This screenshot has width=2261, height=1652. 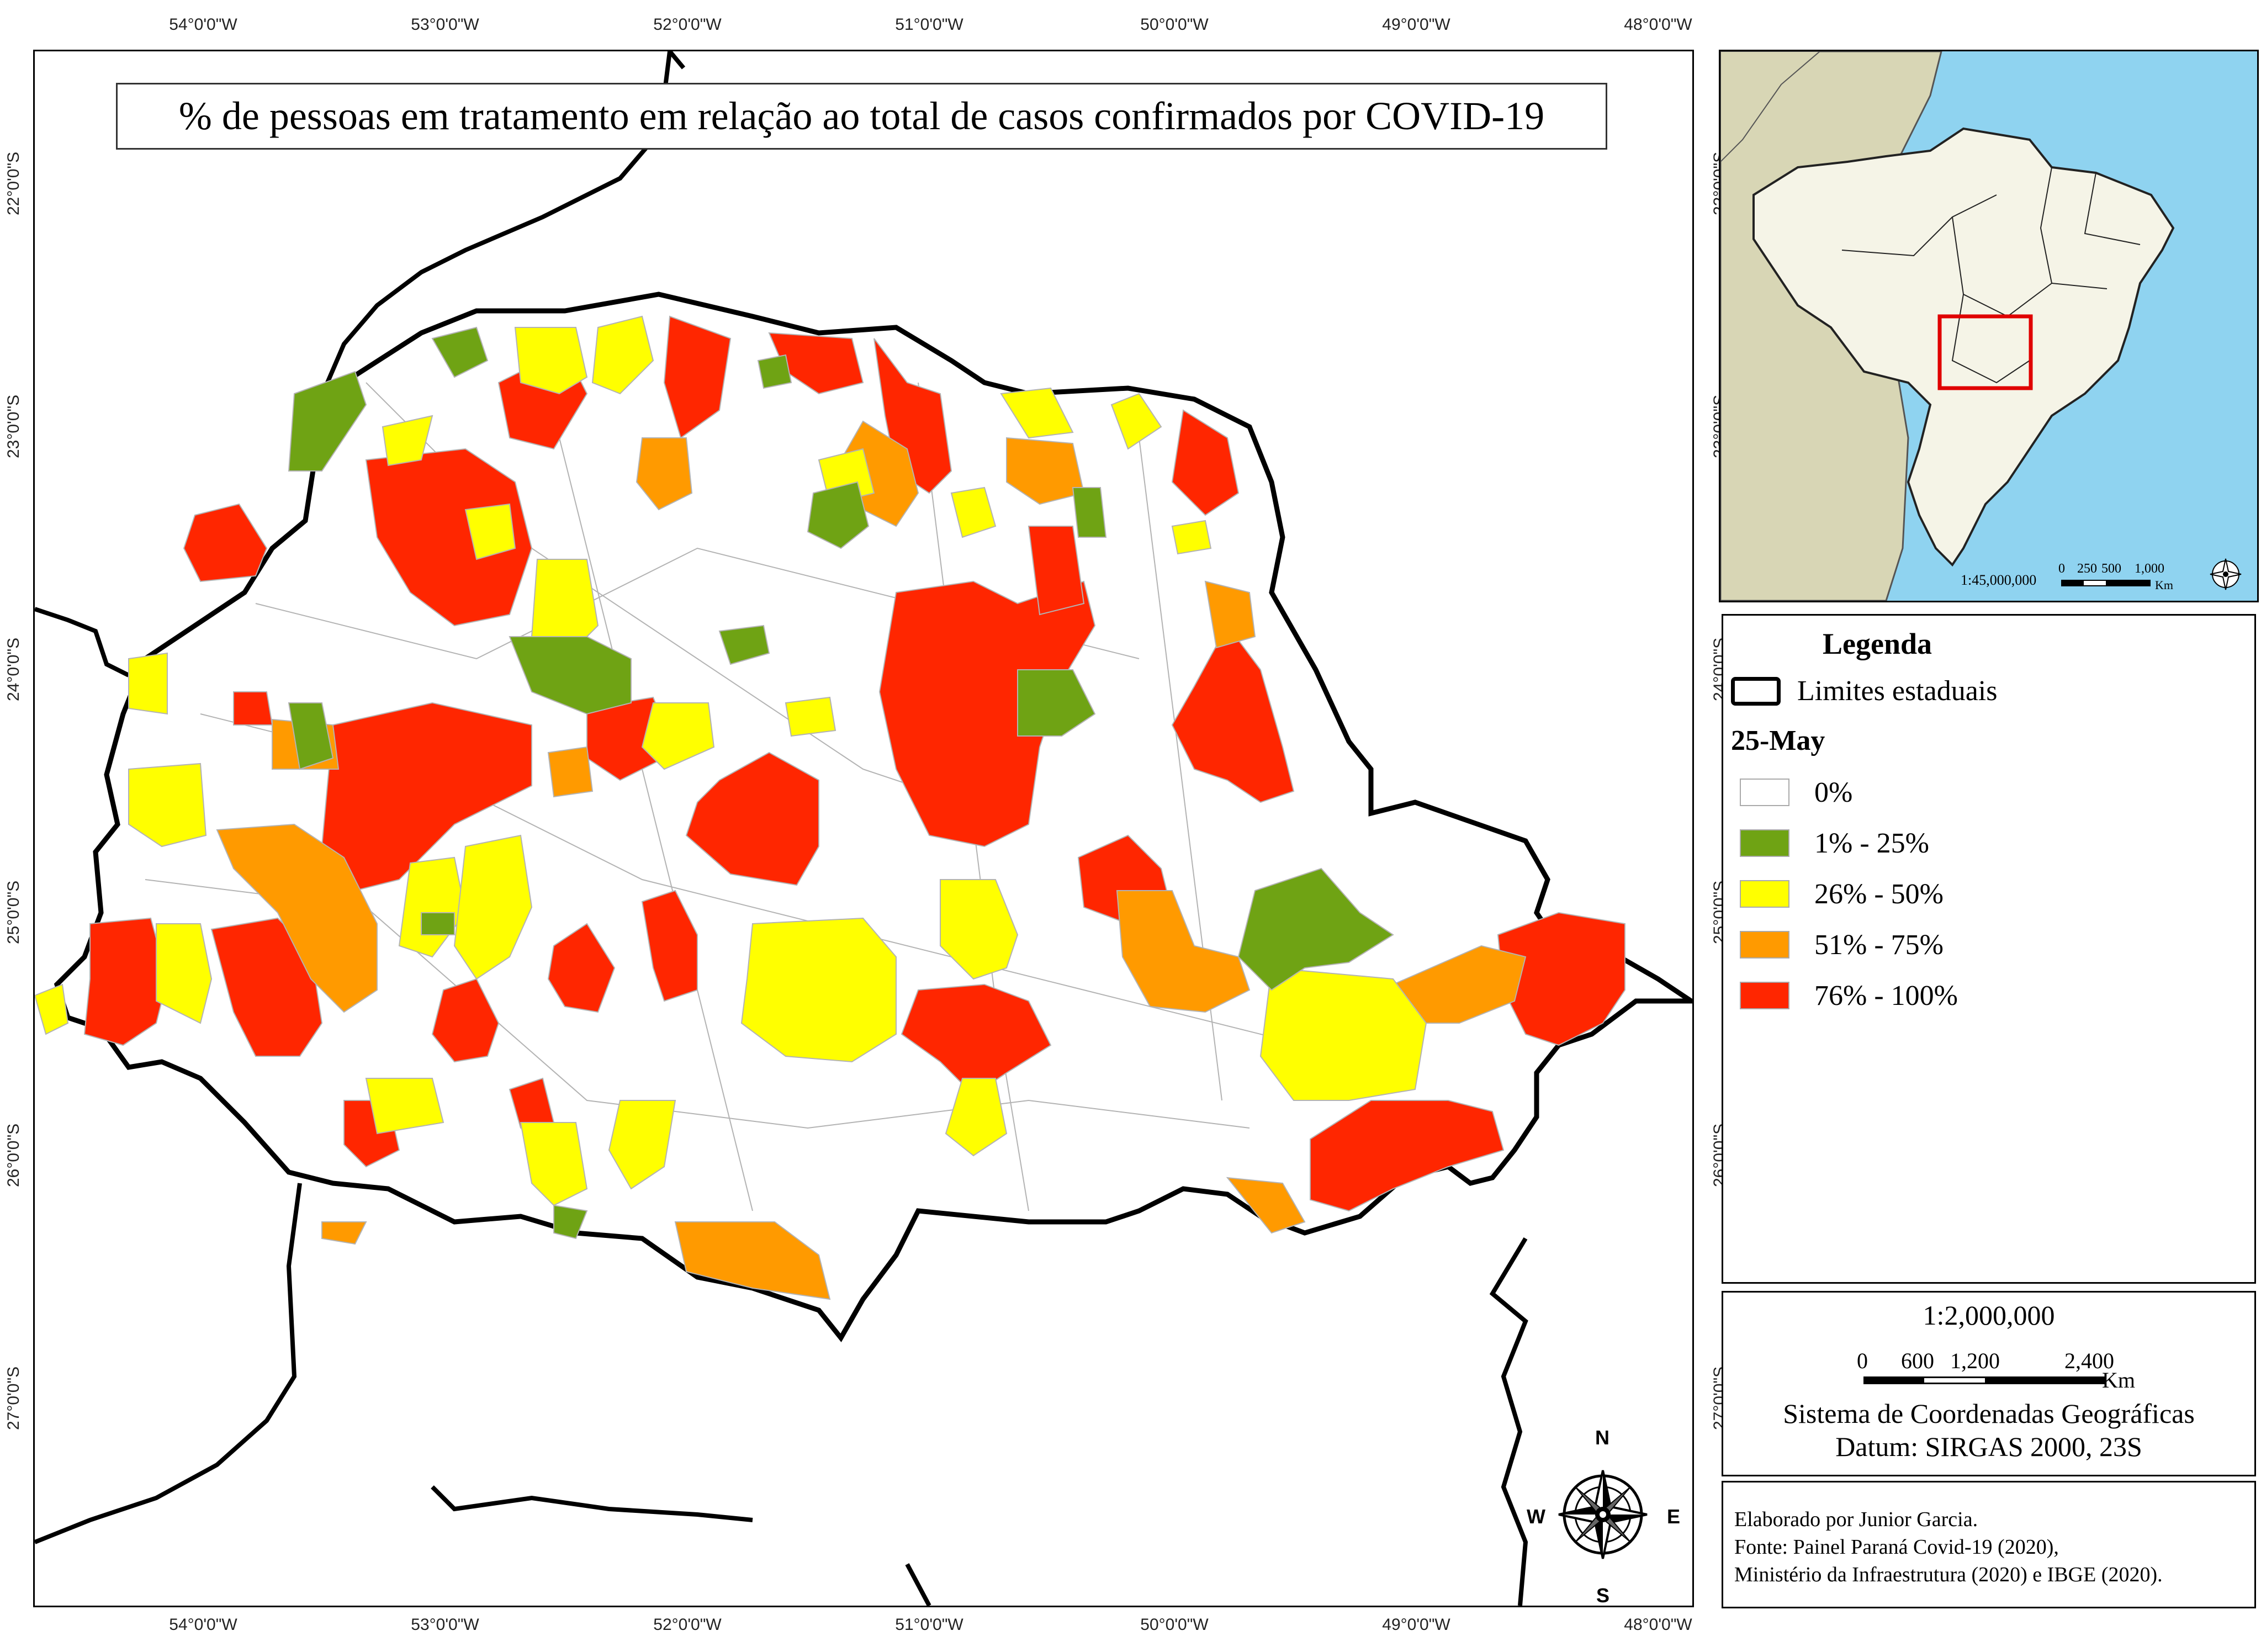 I want to click on legend-label-1: 1% - 25%, so click(x=1871, y=843).